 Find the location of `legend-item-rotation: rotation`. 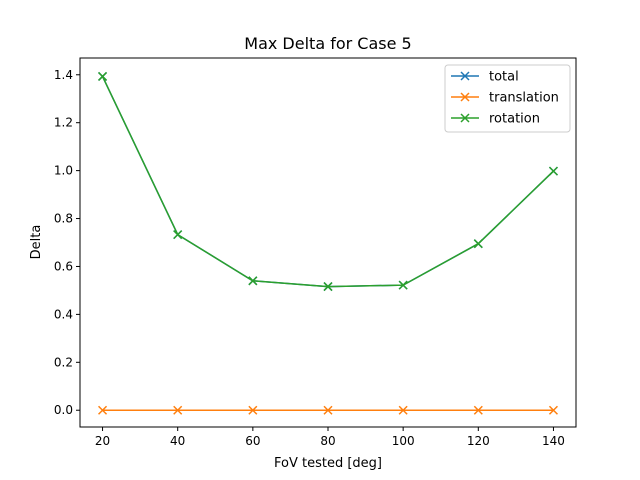

legend-item-rotation: rotation is located at coordinates (495, 119).